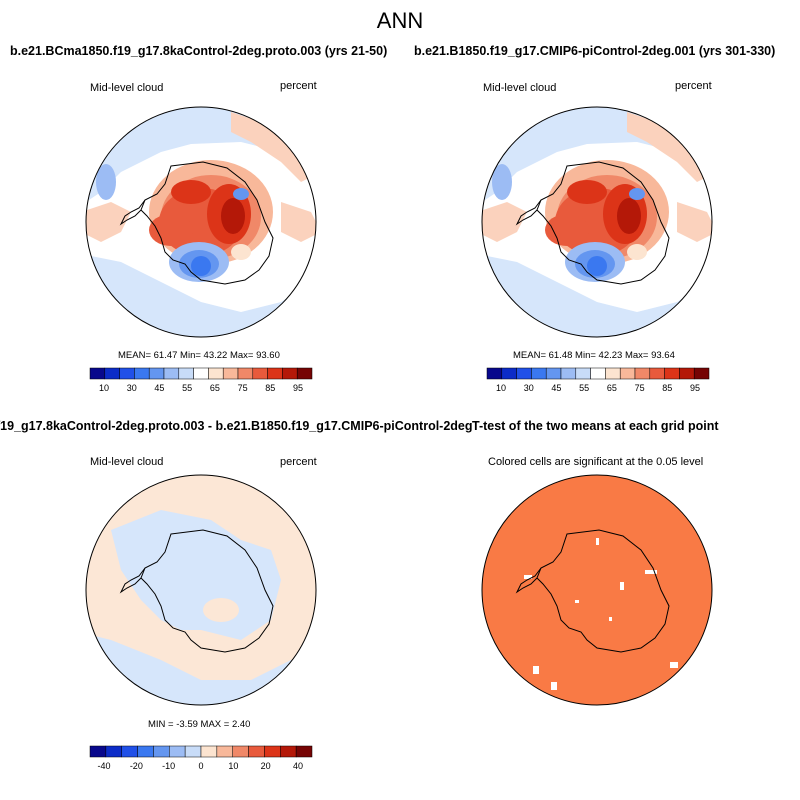 The image size is (800, 800). What do you see at coordinates (594, 355) in the screenshot?
I see `panel2-stats: MEAN= 61.48 Min= 42.23 Max= 93.64` at bounding box center [594, 355].